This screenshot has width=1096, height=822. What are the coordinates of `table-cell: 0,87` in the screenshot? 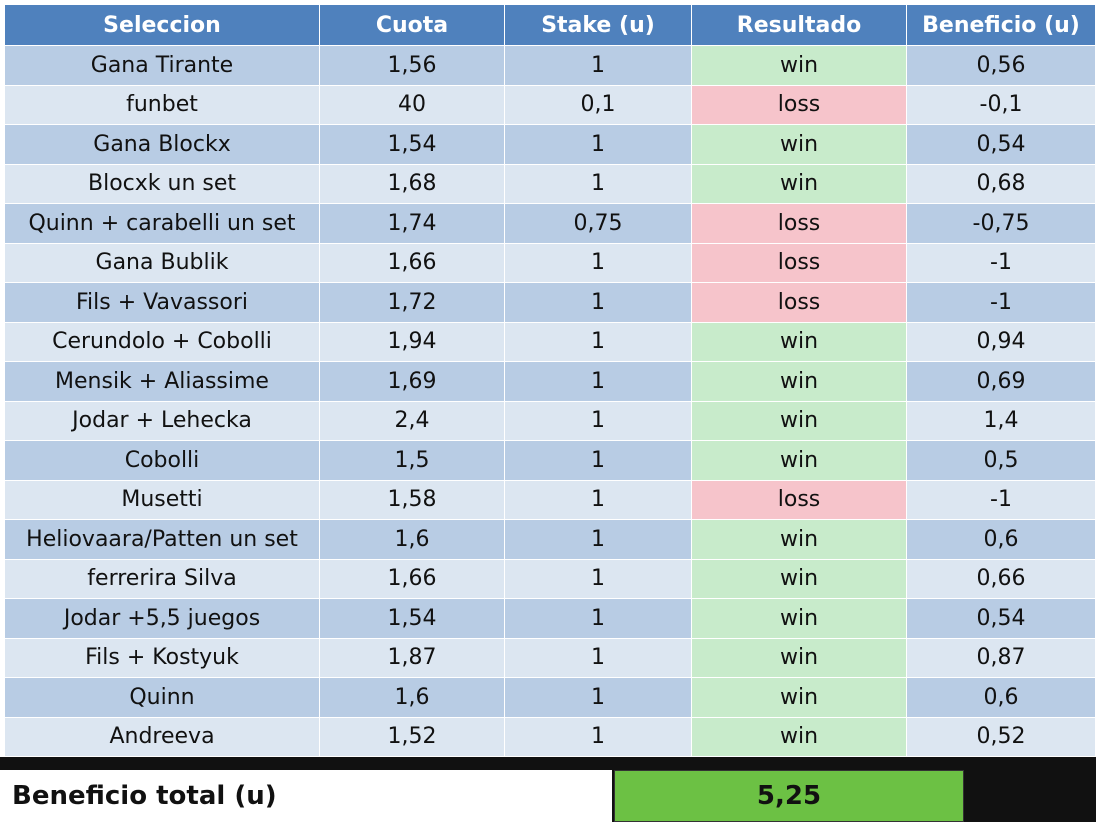 It's located at (1001, 658).